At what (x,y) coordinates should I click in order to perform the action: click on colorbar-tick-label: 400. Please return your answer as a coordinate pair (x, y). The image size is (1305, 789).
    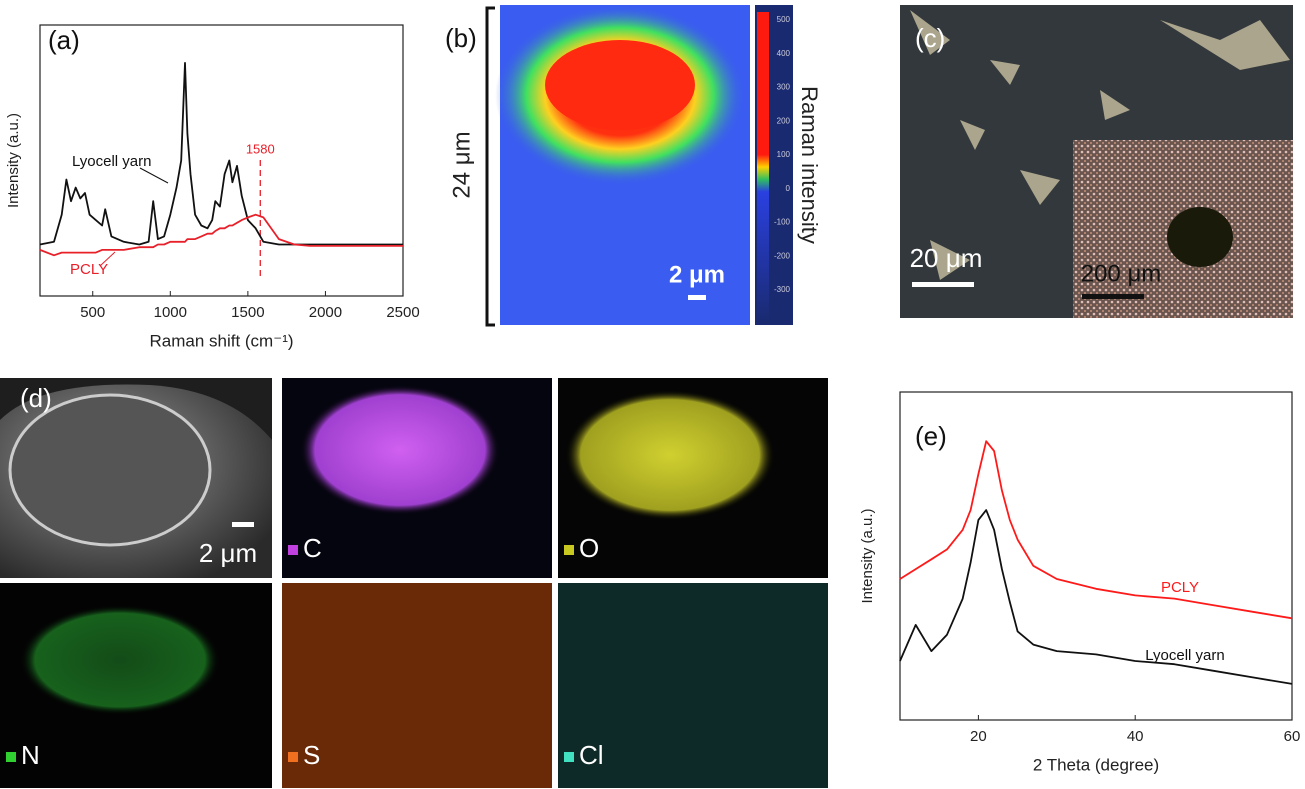
    Looking at the image, I should click on (784, 53).